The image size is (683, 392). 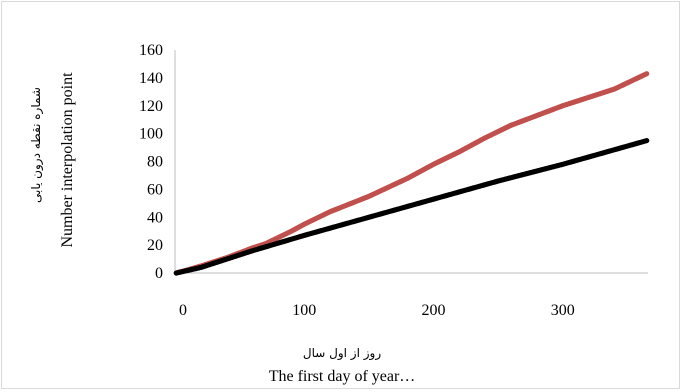 I want to click on x-tick-label: 100, so click(x=304, y=310).